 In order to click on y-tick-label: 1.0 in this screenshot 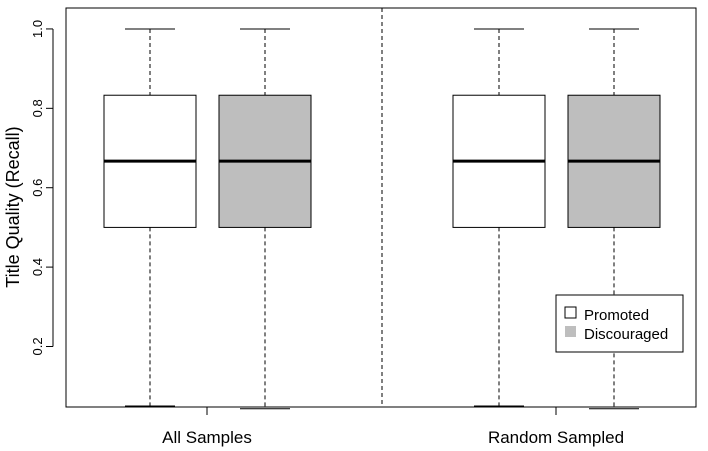, I will do `click(37, 29)`.